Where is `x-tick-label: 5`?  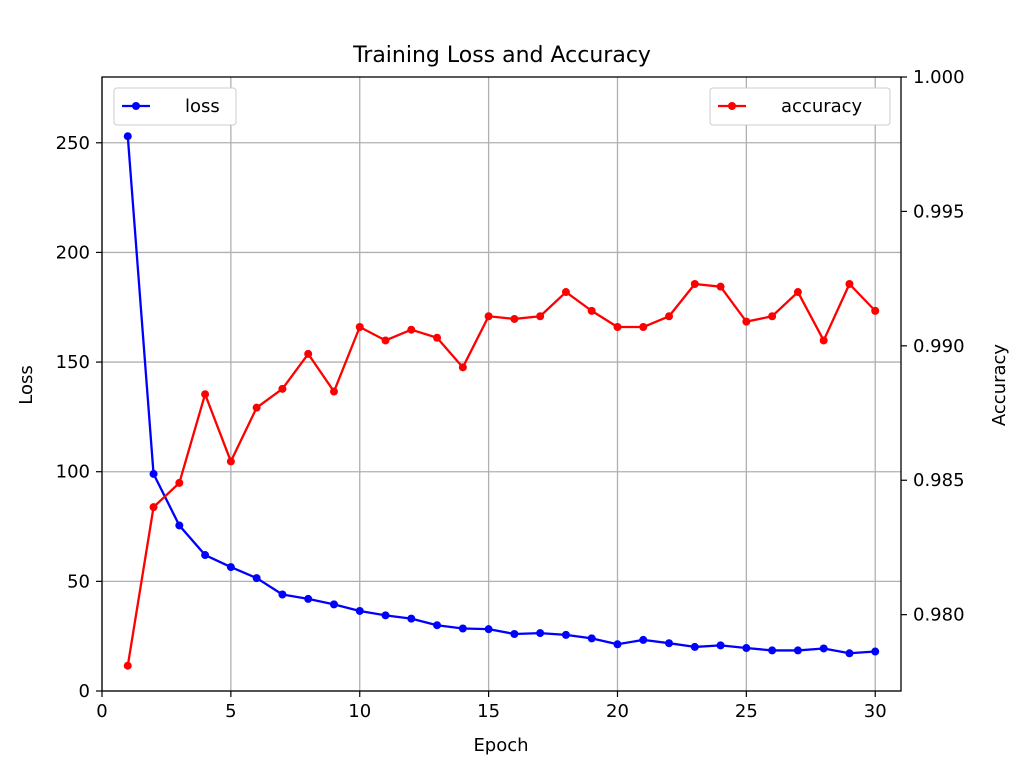 x-tick-label: 5 is located at coordinates (230, 711).